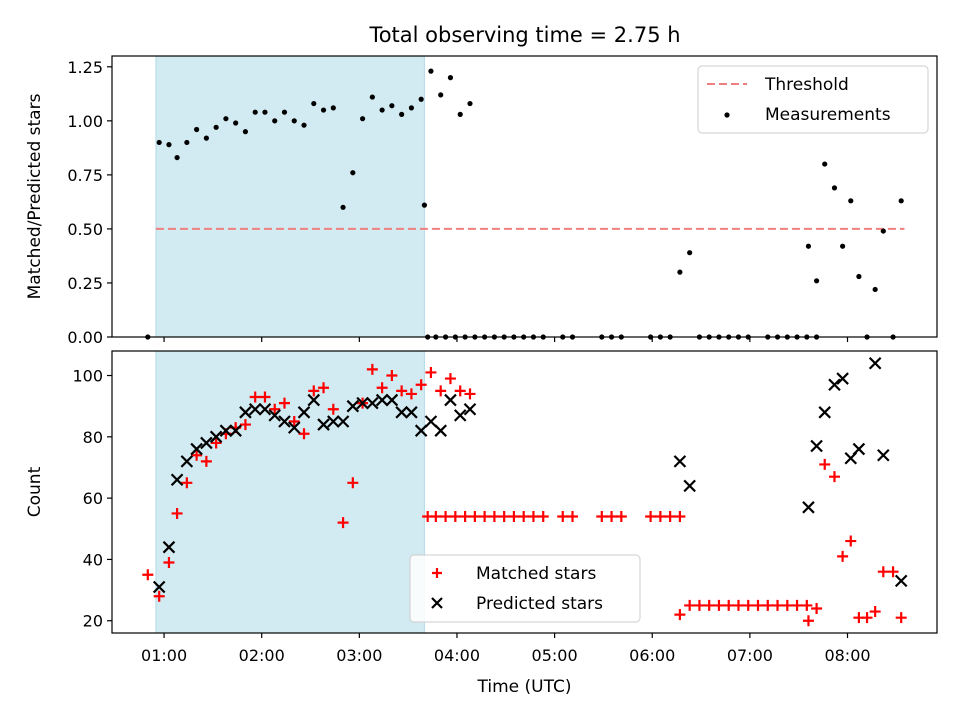  What do you see at coordinates (525, 588) in the screenshot?
I see `legend-bottom: Matched stars Predicted stars` at bounding box center [525, 588].